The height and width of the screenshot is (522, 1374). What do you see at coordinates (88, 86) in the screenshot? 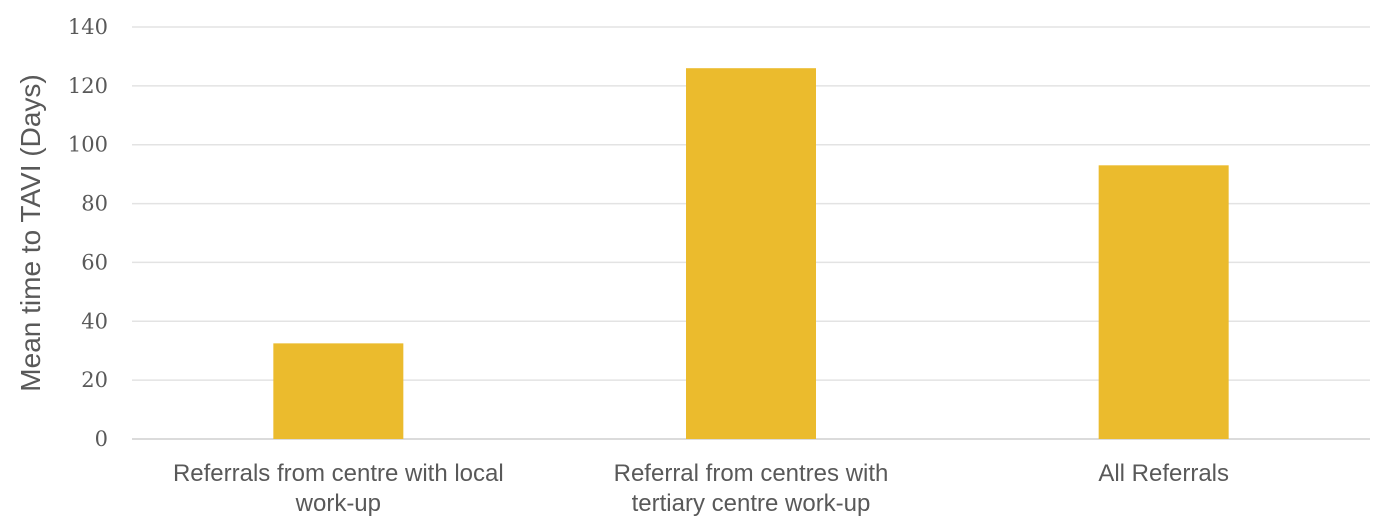
I see `y-tick-label: 120` at bounding box center [88, 86].